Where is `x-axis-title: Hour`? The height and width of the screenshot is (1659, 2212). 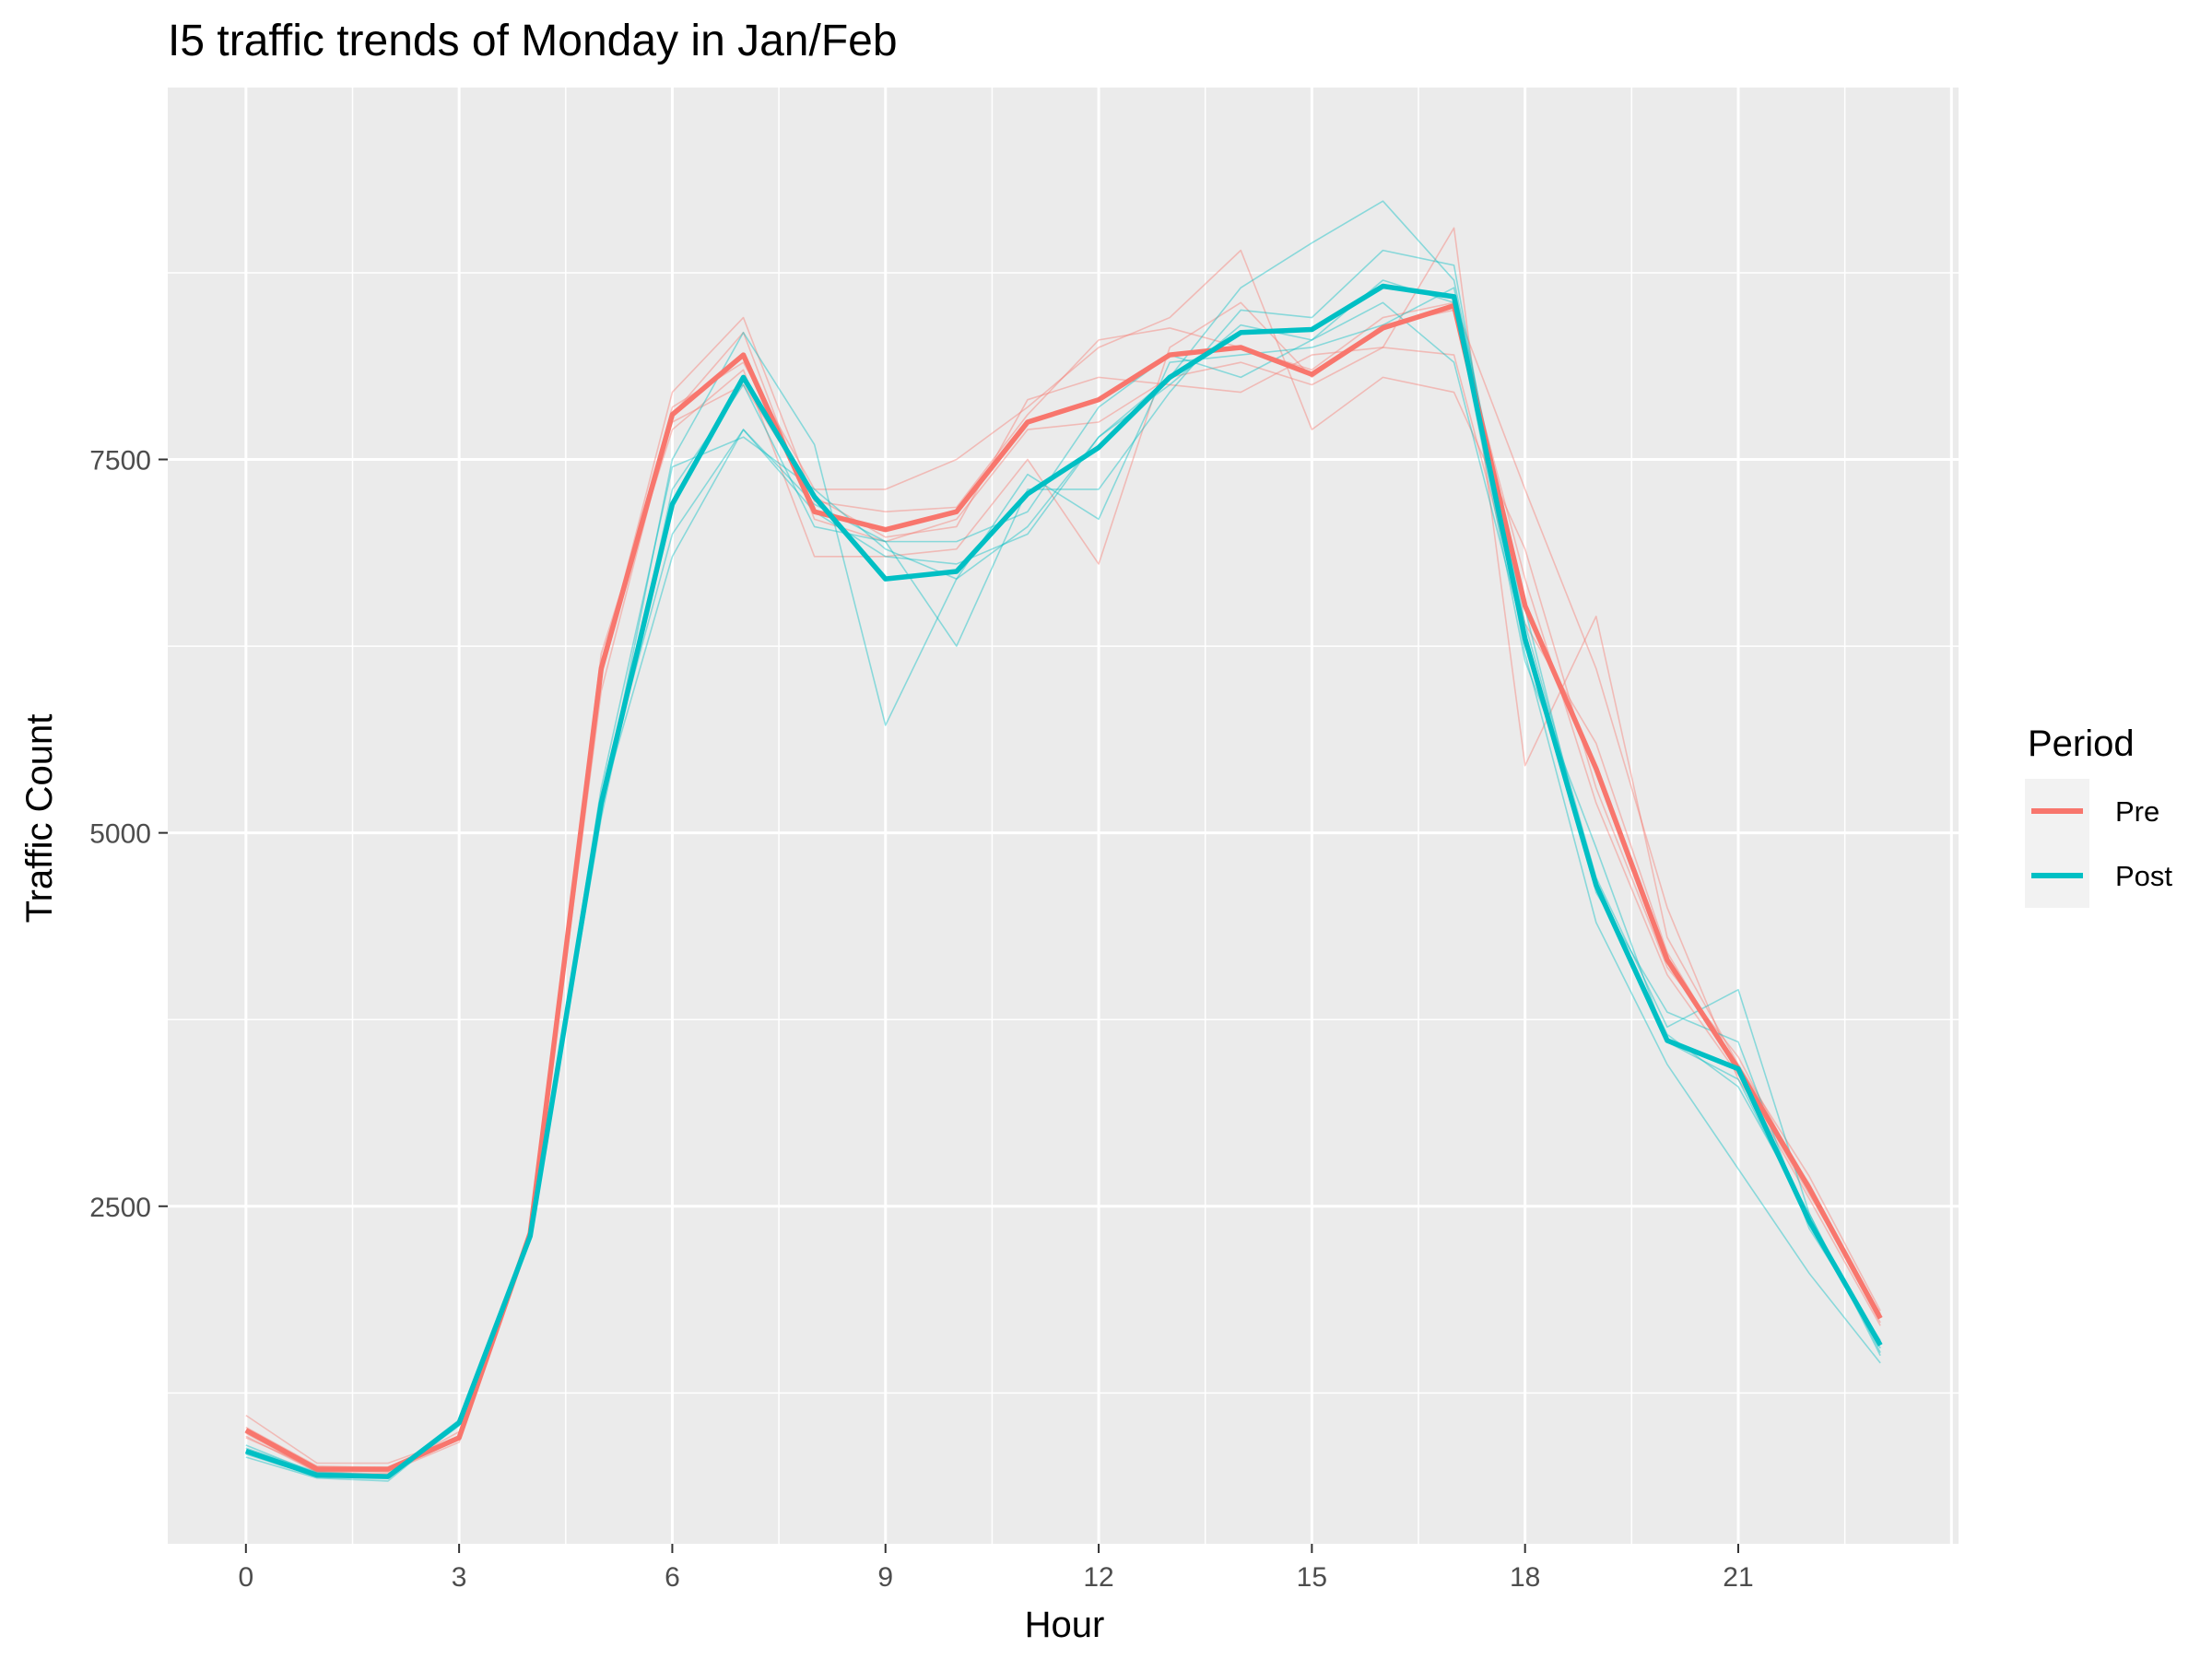
x-axis-title: Hour is located at coordinates (1065, 1625).